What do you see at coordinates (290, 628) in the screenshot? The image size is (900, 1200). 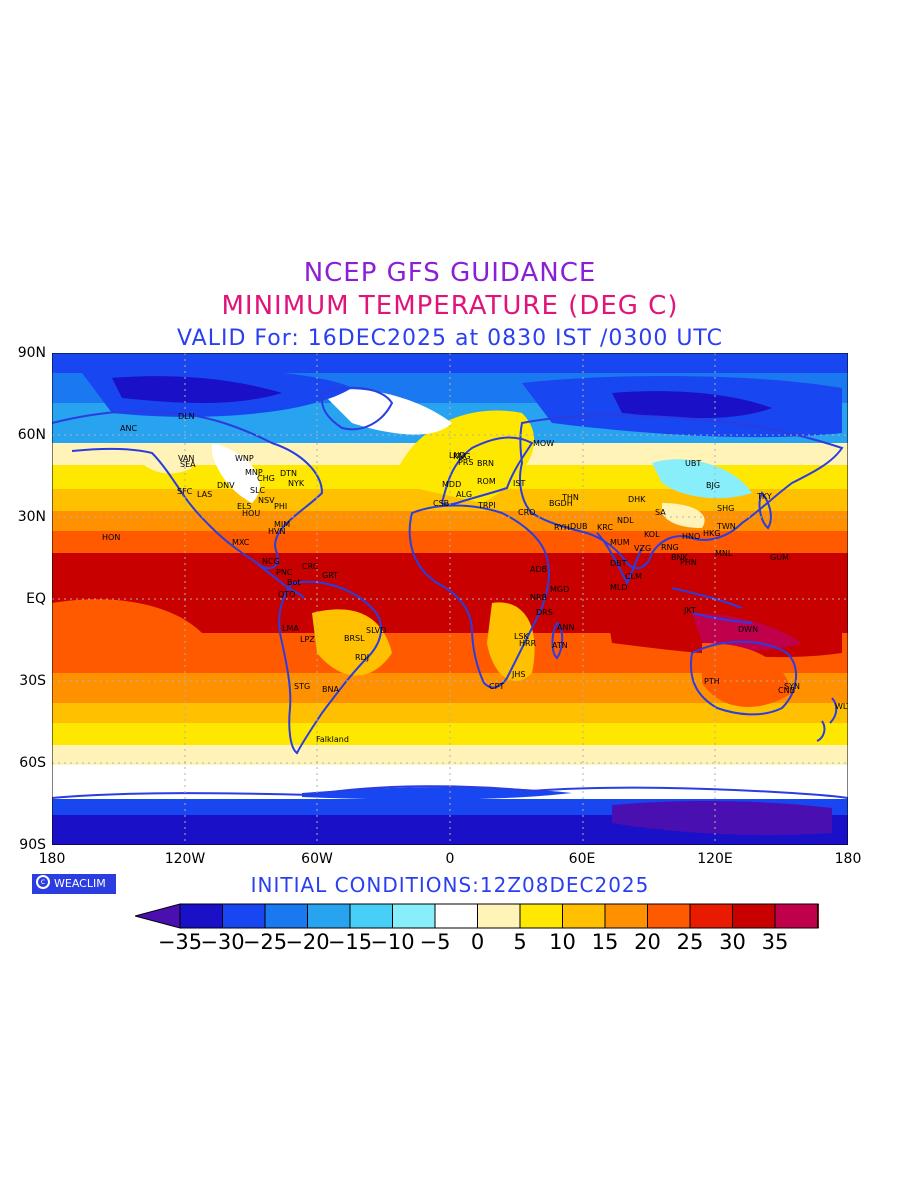 I see `station-label-lma: LMA` at bounding box center [290, 628].